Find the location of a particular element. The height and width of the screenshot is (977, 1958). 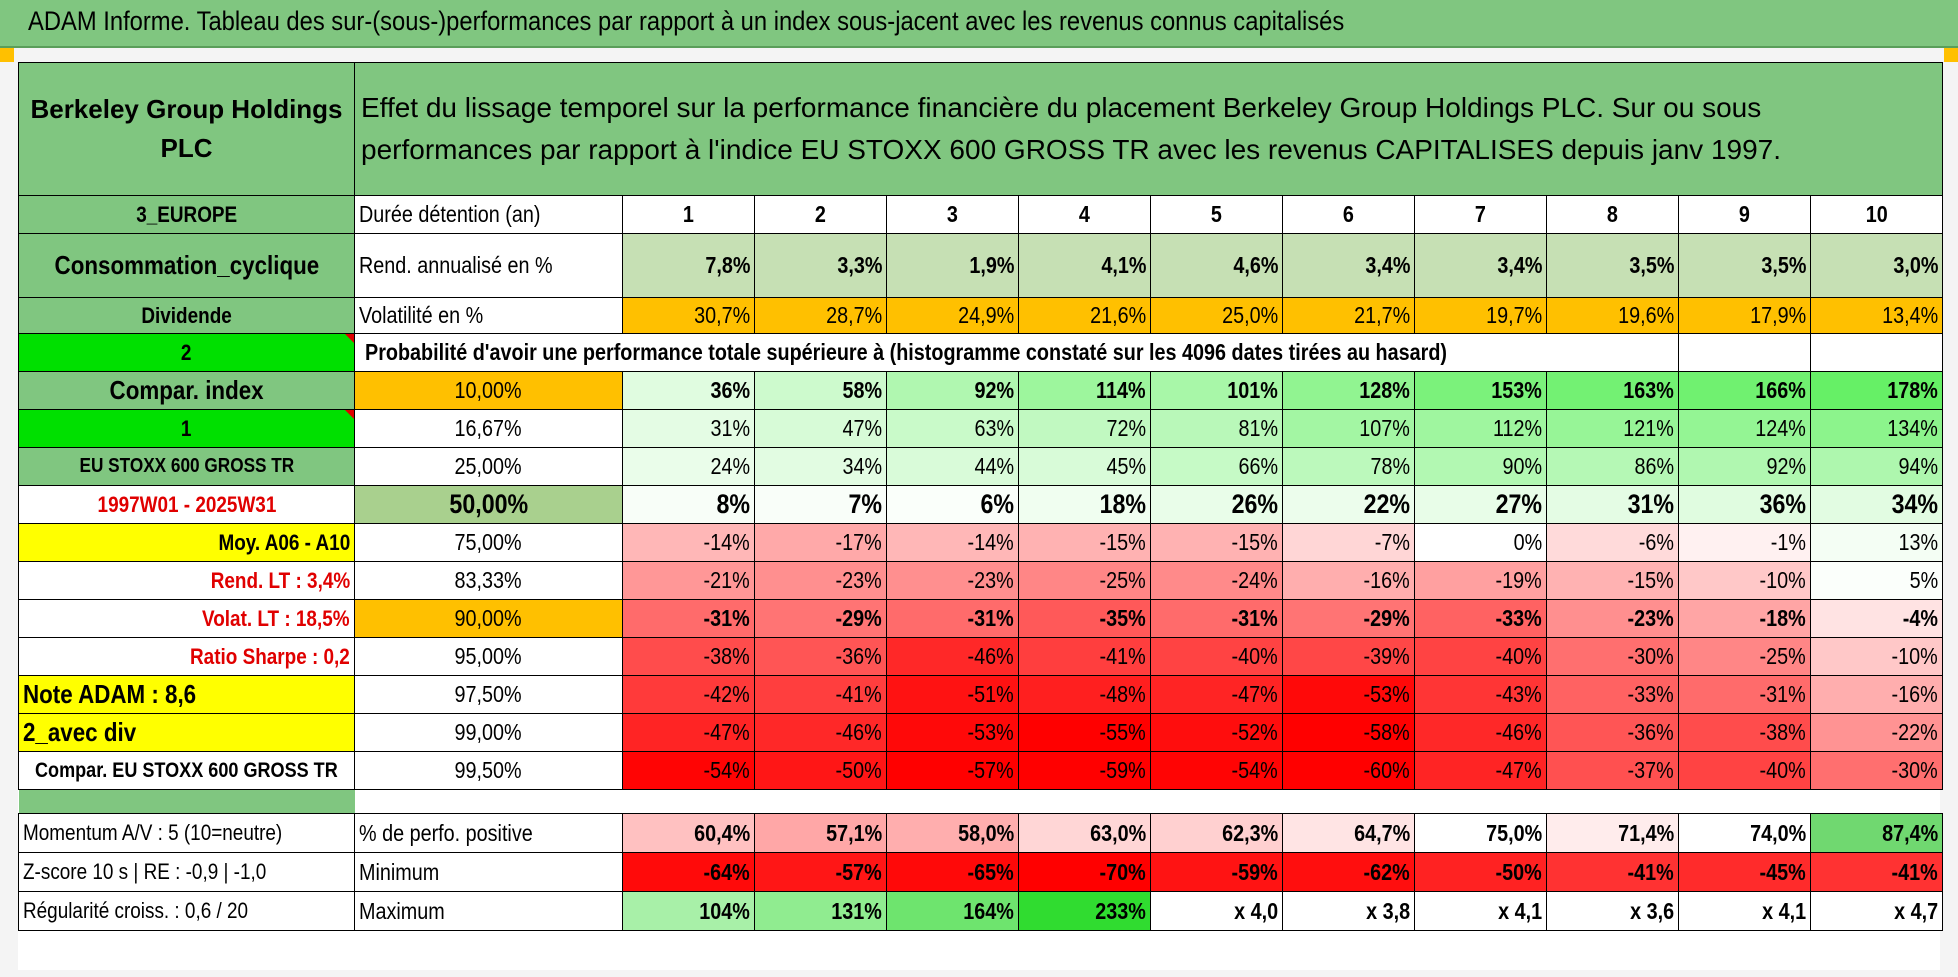

quantile-pct-cell: 99,00% is located at coordinates (488, 732).